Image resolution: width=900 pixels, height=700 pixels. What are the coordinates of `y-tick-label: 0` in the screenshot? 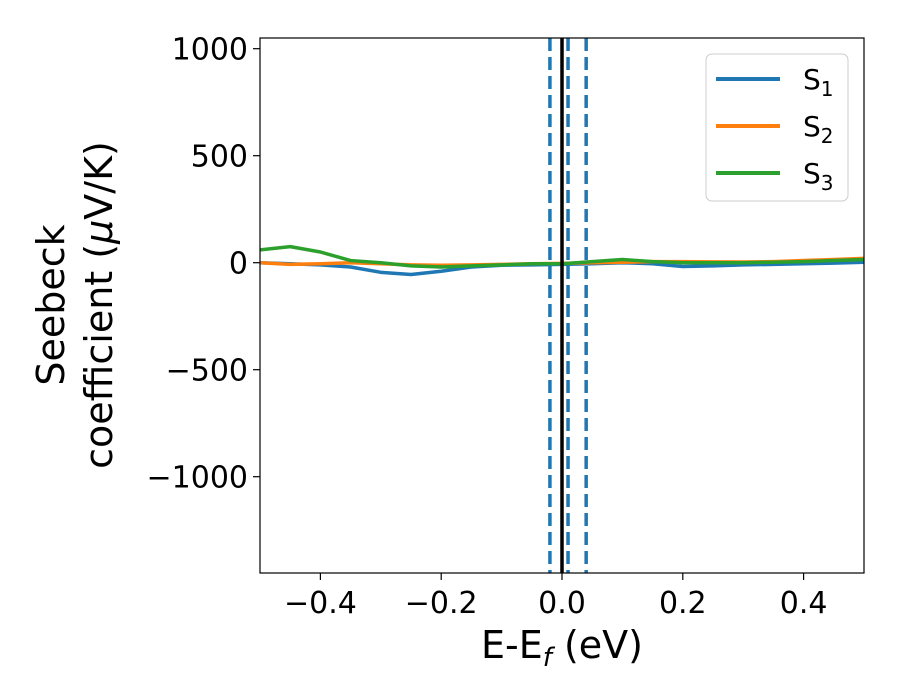 It's located at (238, 264).